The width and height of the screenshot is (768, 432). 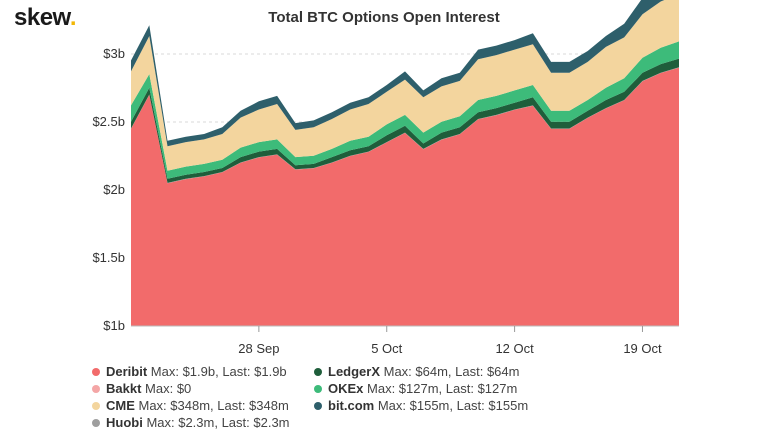 I want to click on legend-item-cme: CME Max: $348m, Last: $348m, so click(x=191, y=406).